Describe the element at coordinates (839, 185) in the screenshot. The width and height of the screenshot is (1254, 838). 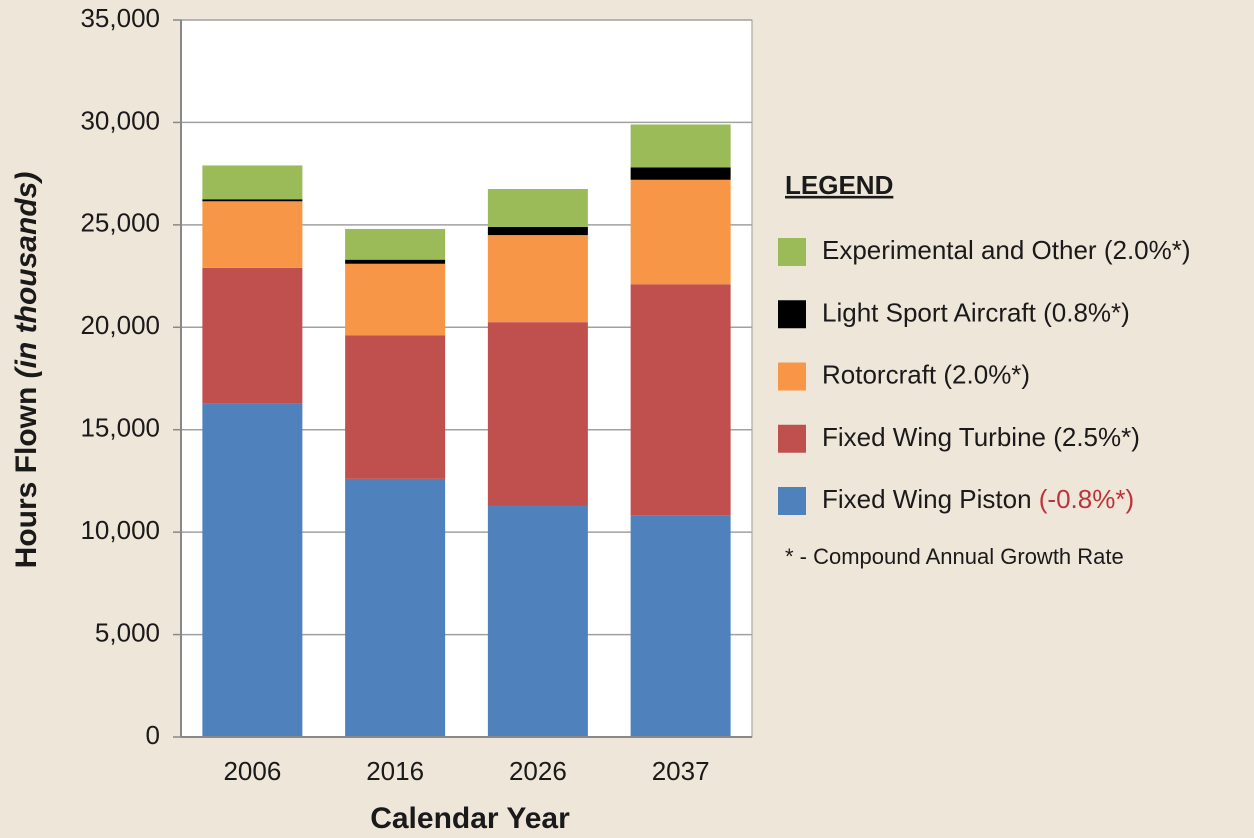
I see `legend-title: LEGEND` at that location.